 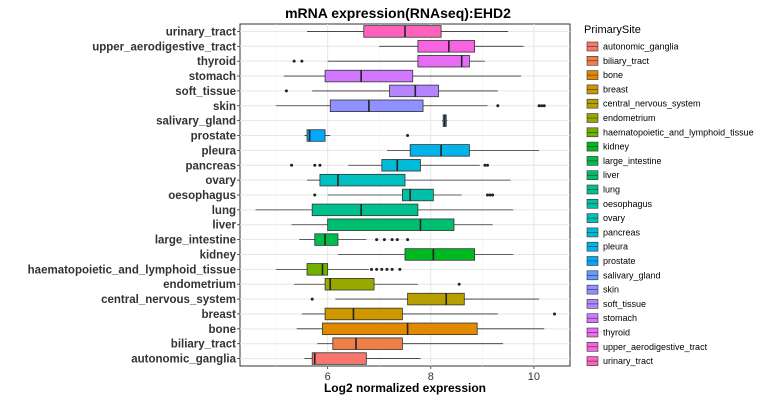 I want to click on box-upper_aerodigestive_tract, so click(x=451, y=46).